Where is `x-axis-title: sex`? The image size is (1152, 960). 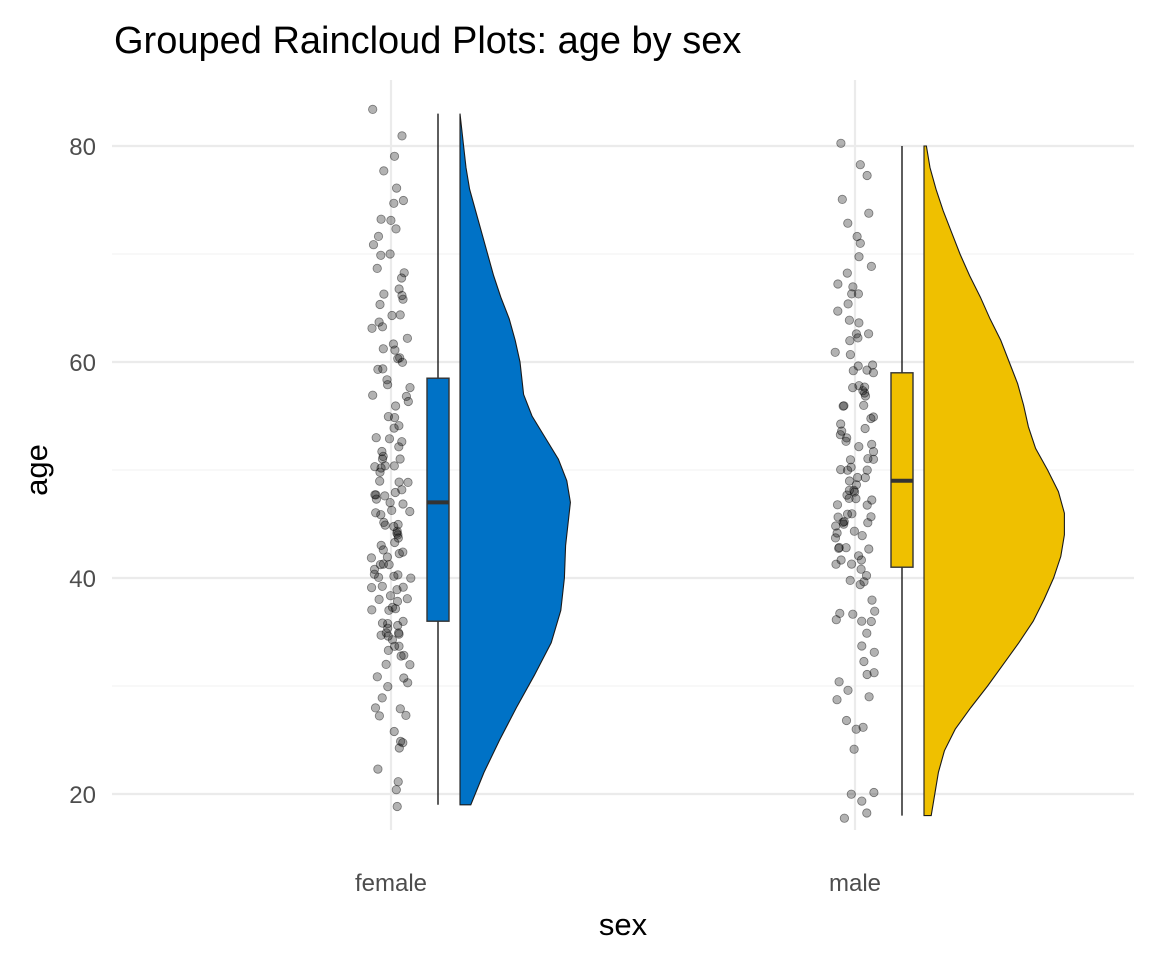
x-axis-title: sex is located at coordinates (623, 924).